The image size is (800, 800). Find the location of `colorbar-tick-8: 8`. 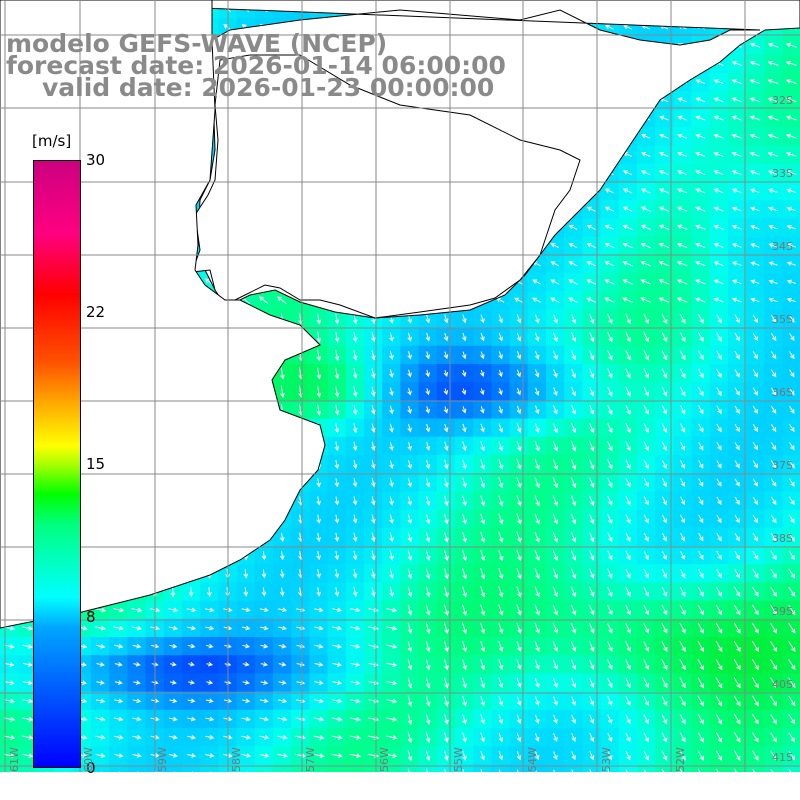

colorbar-tick-8: 8 is located at coordinates (91, 617).